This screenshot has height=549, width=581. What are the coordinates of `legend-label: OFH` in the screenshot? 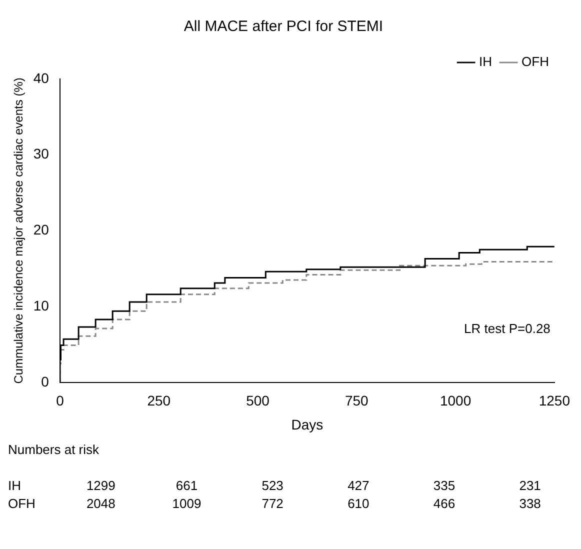 It's located at (536, 62).